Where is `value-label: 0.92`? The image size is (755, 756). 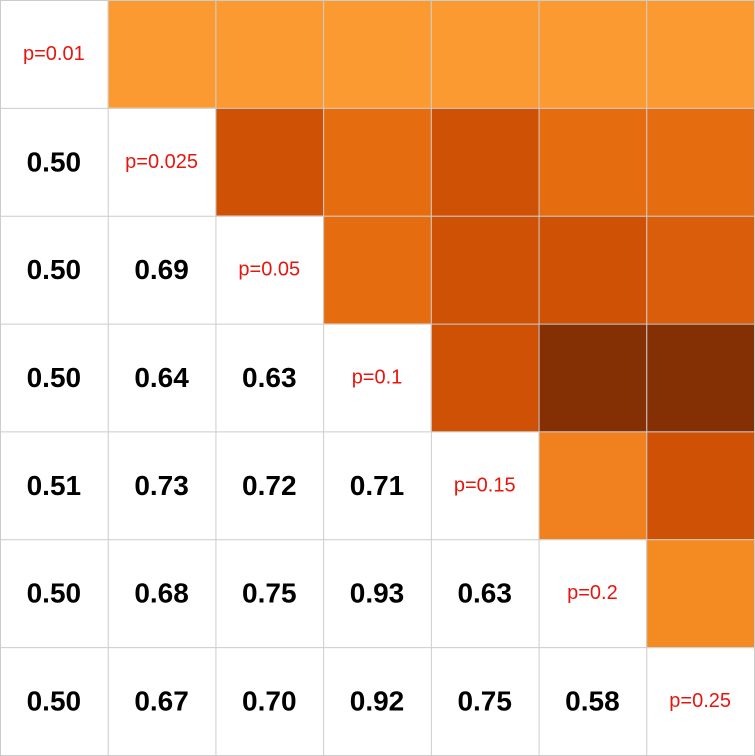
value-label: 0.92 is located at coordinates (377, 701).